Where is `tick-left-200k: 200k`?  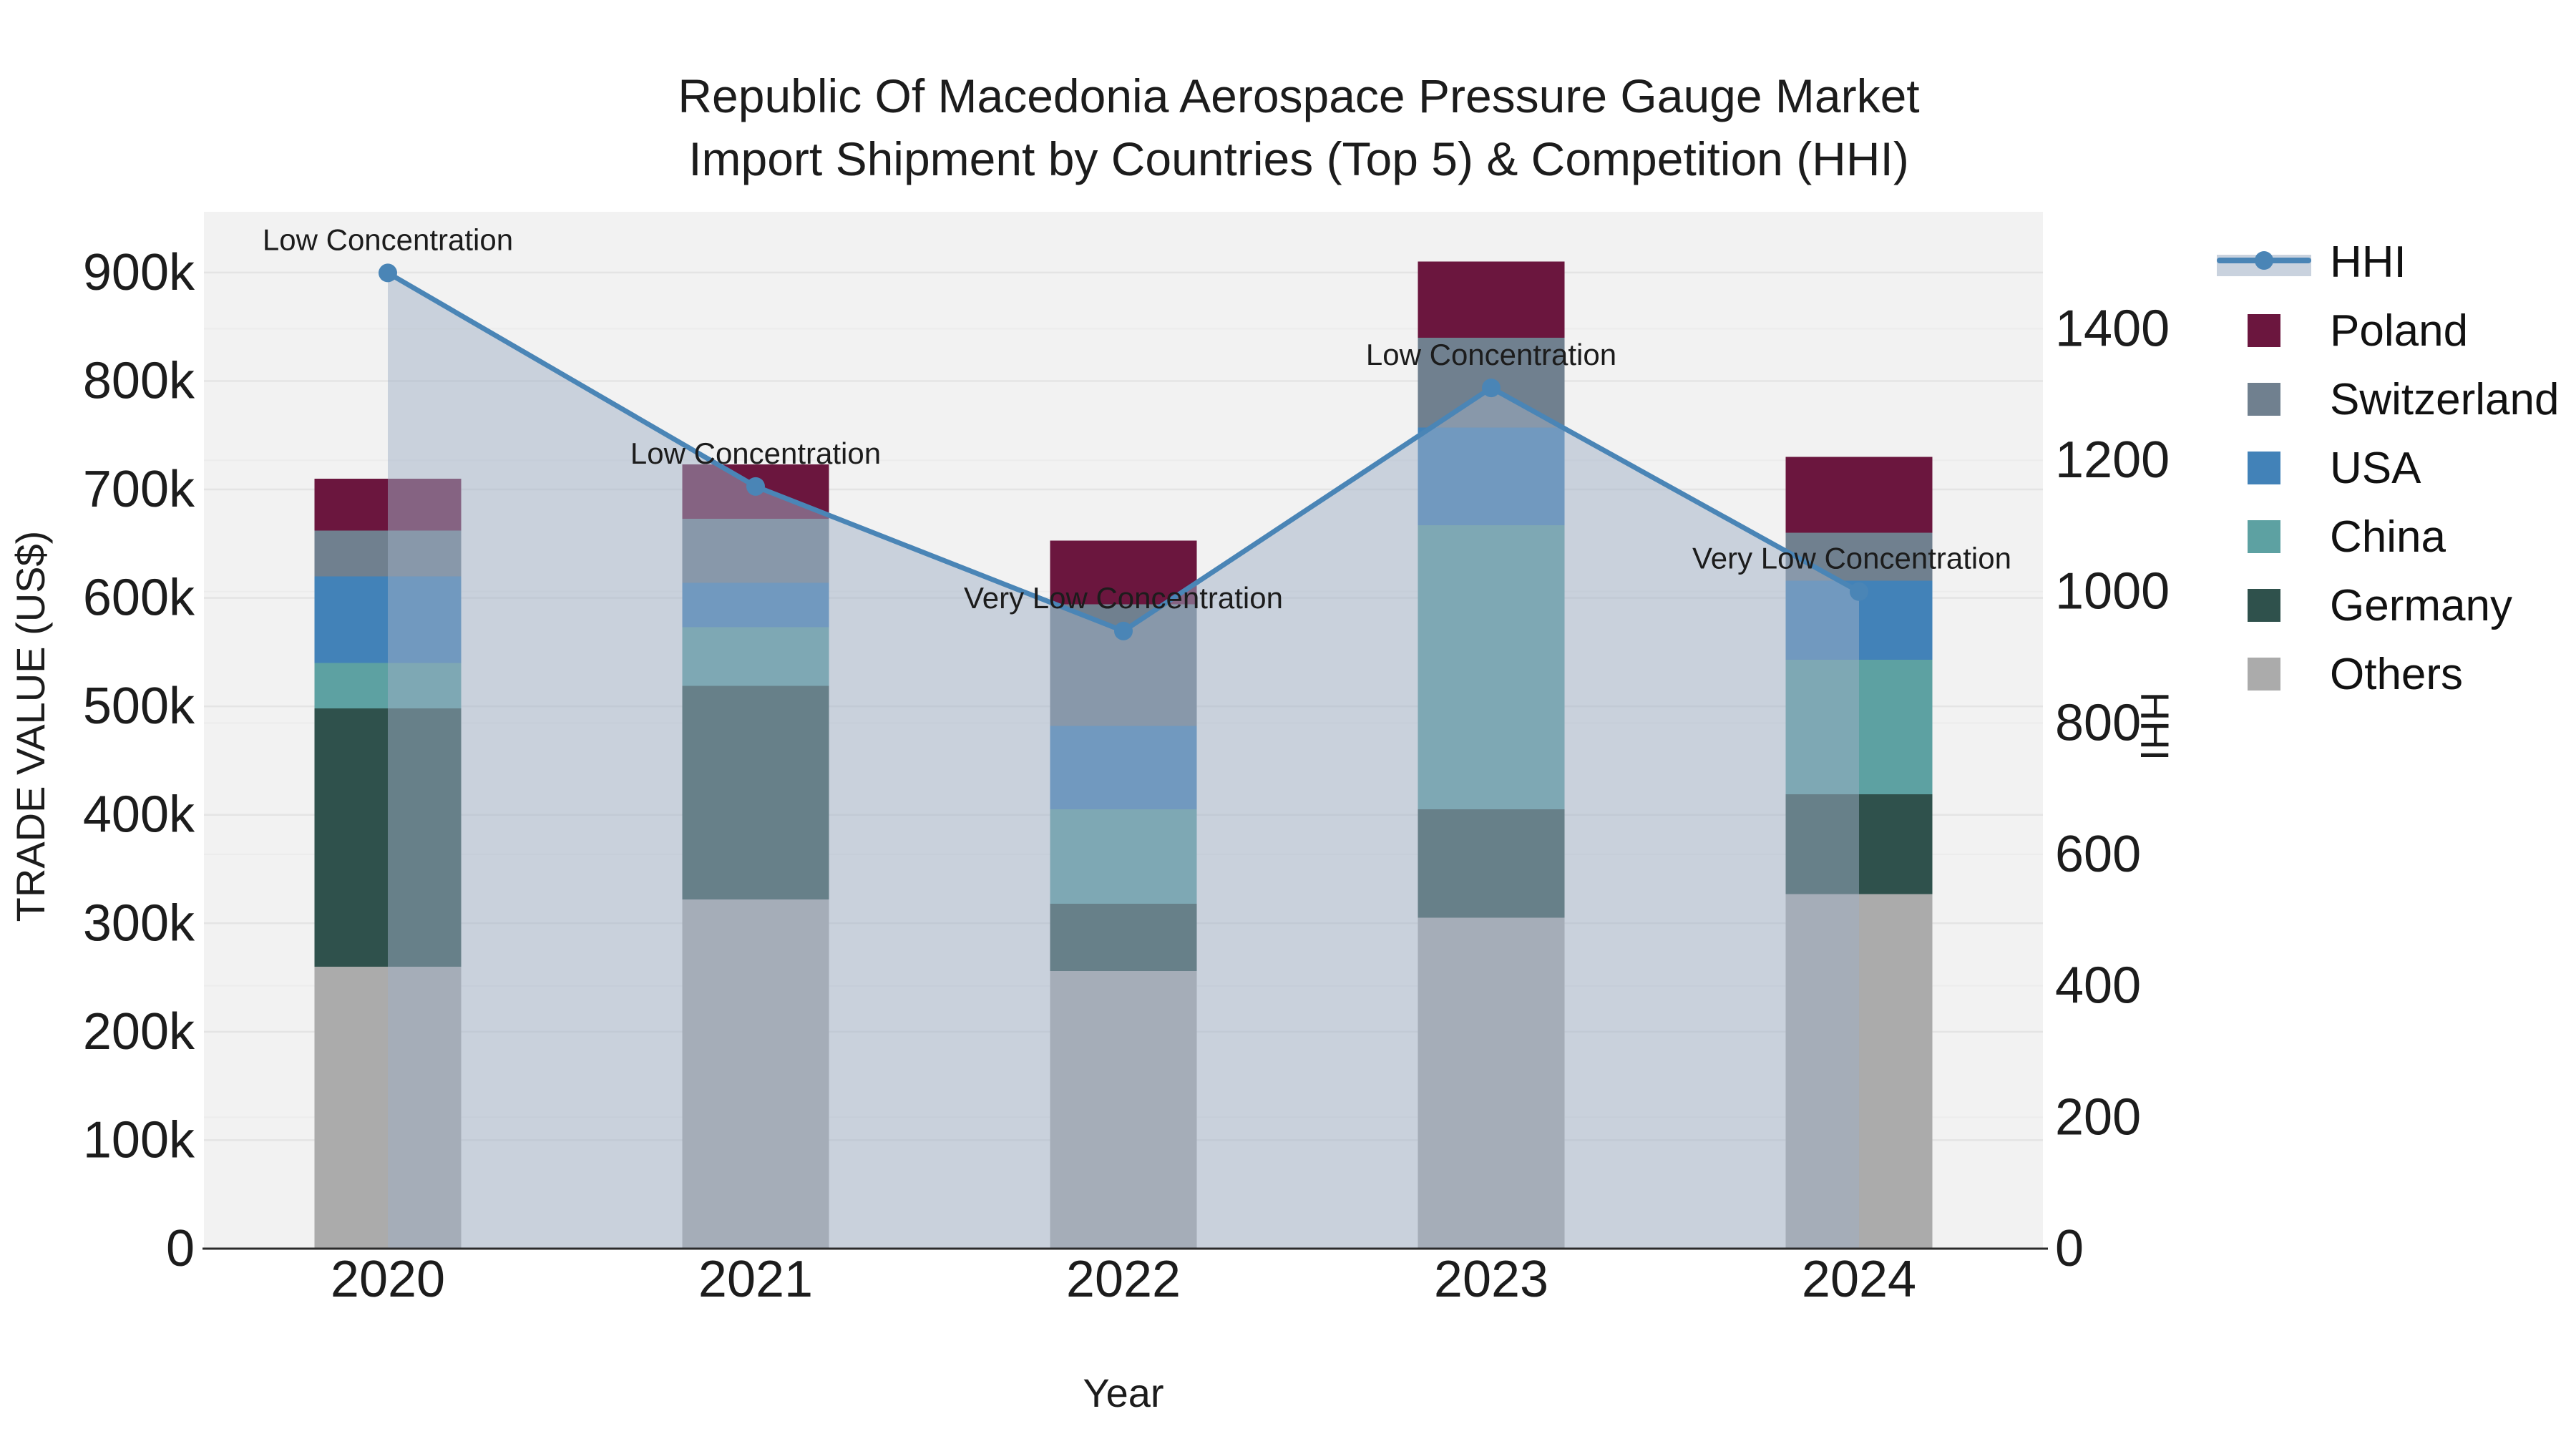 tick-left-200k: 200k is located at coordinates (139, 1031).